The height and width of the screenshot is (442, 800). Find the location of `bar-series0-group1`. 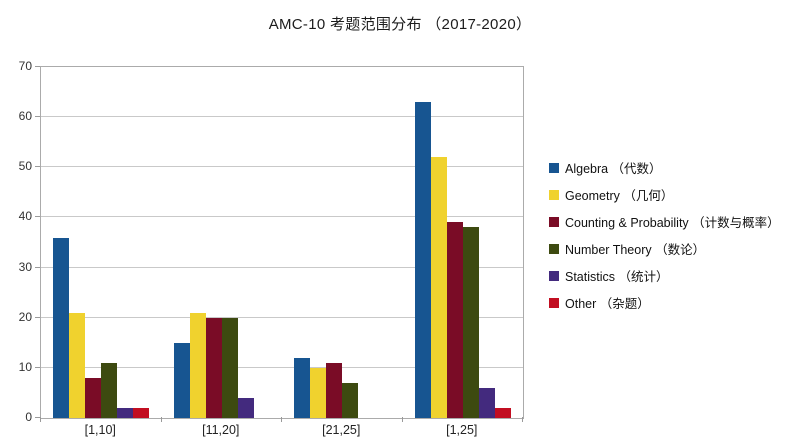

bar-series0-group1 is located at coordinates (181, 380).